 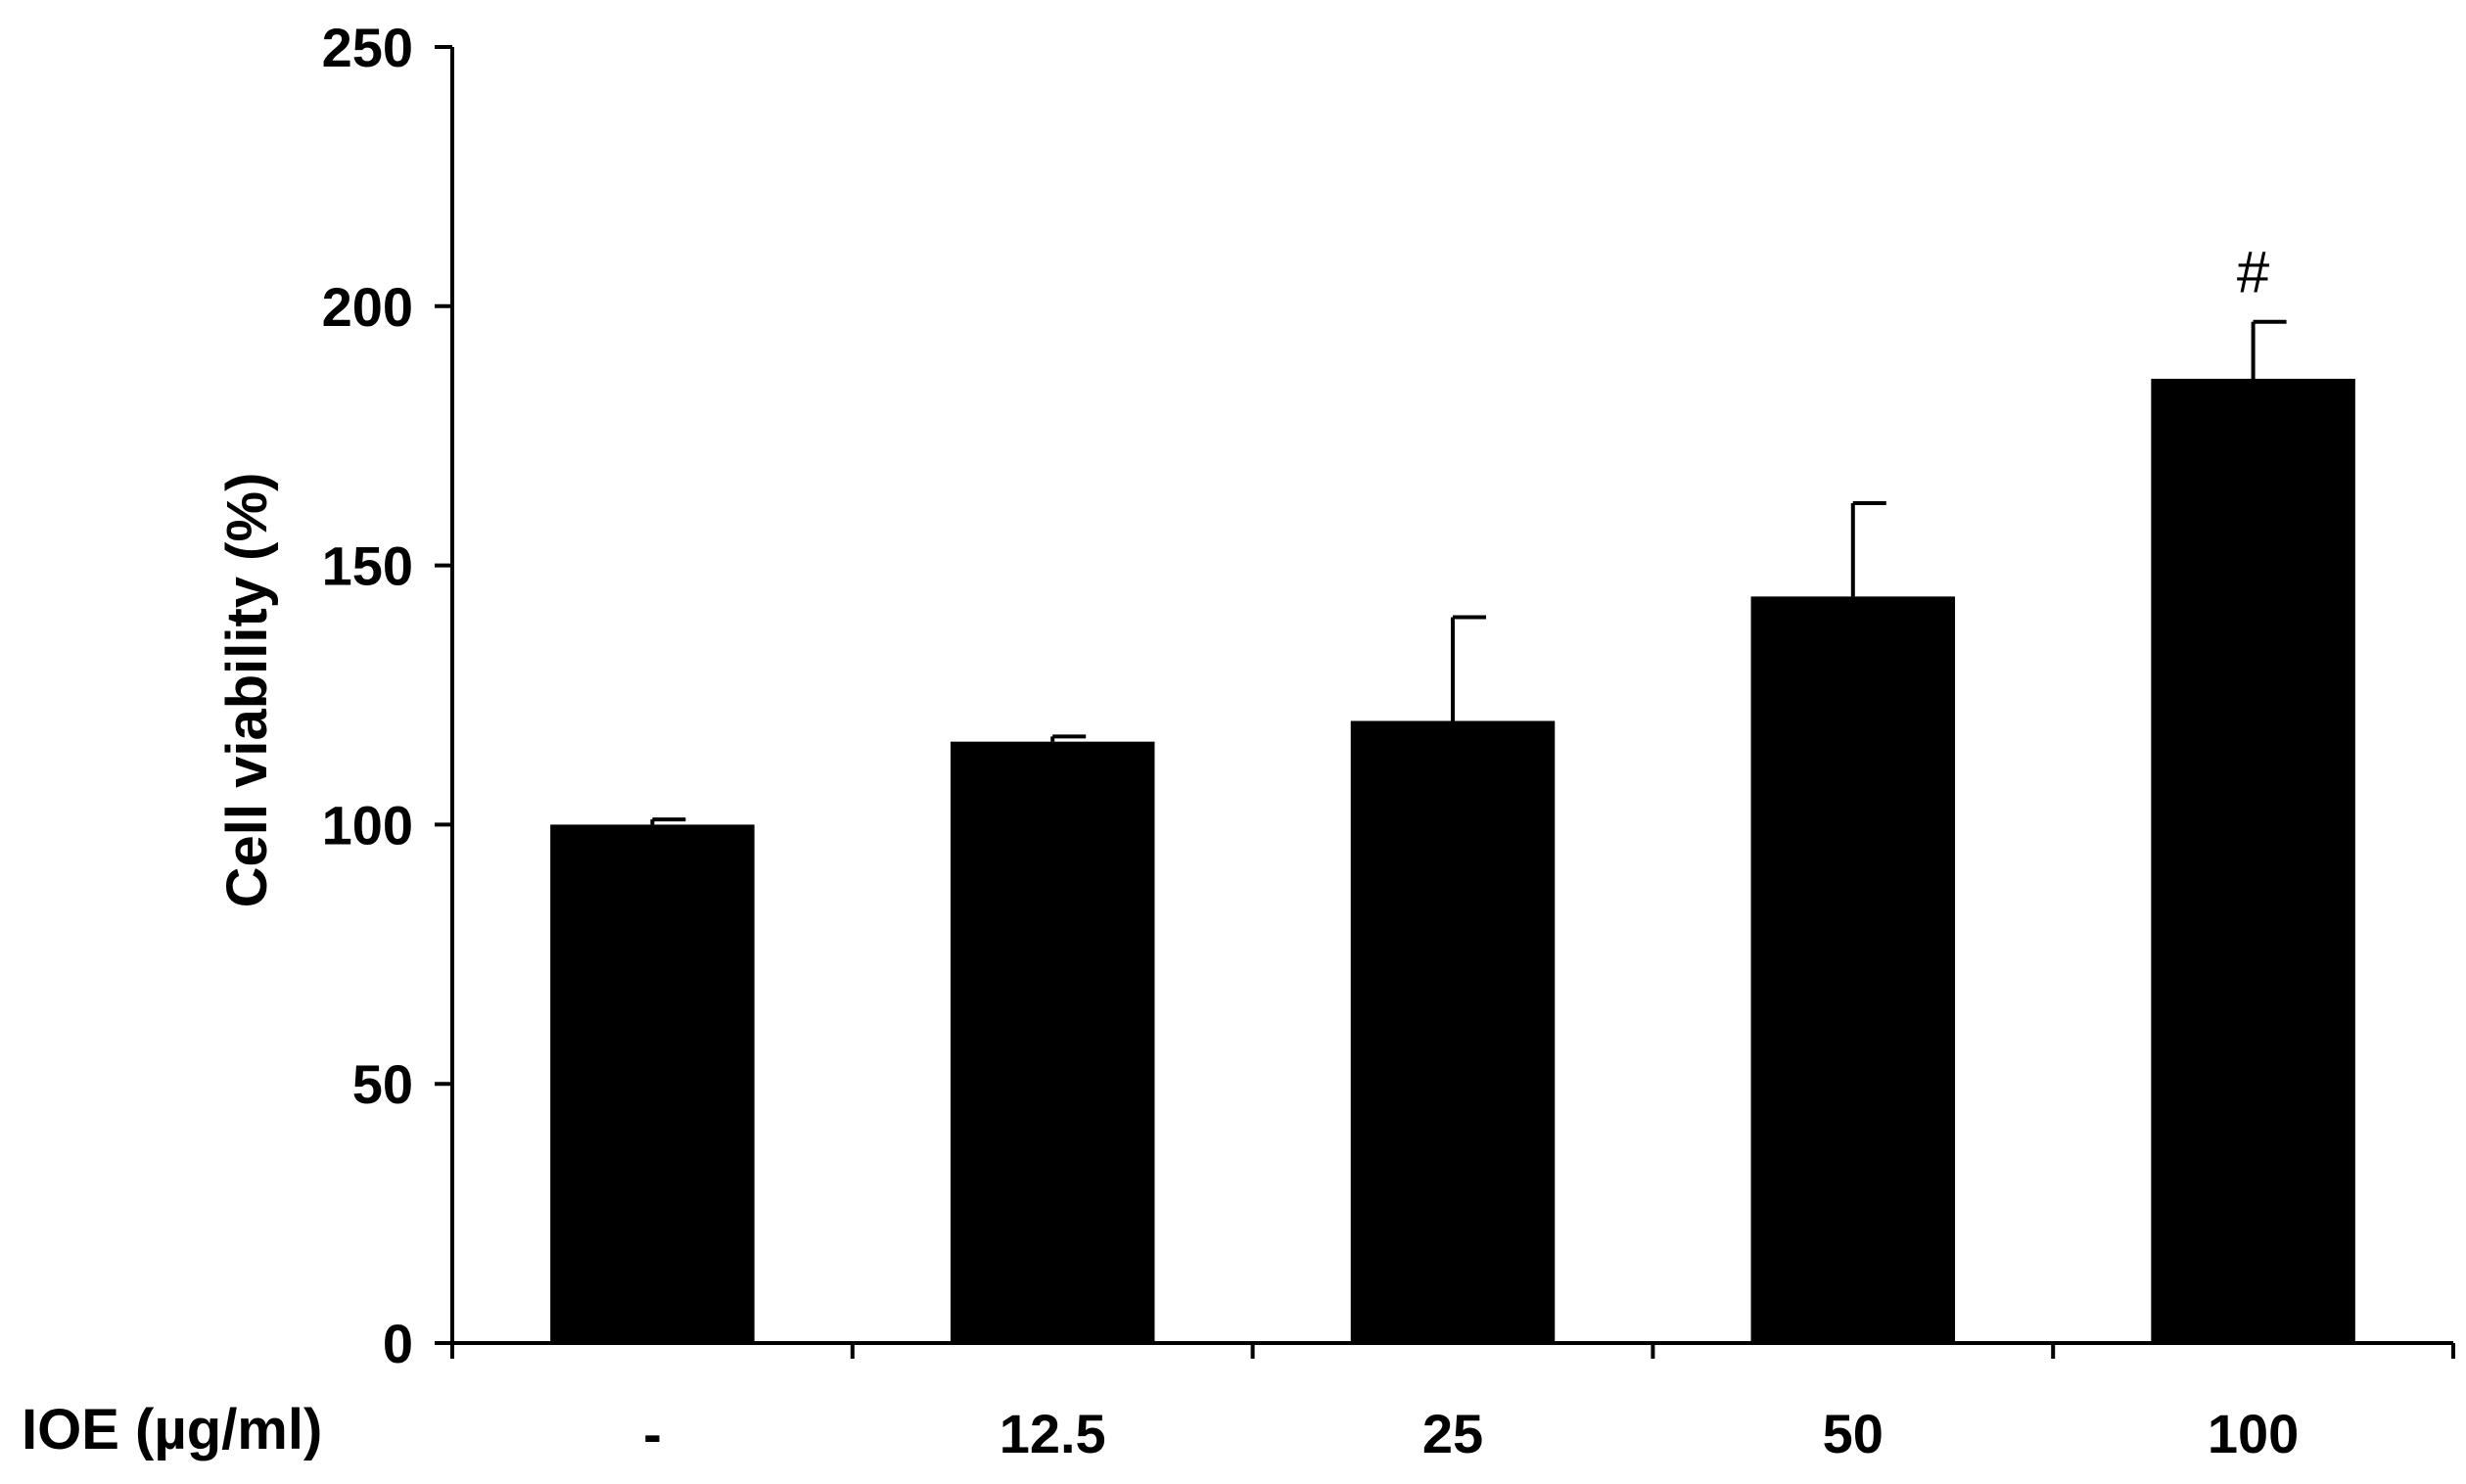 I want to click on annotations: #, so click(x=2253, y=272).